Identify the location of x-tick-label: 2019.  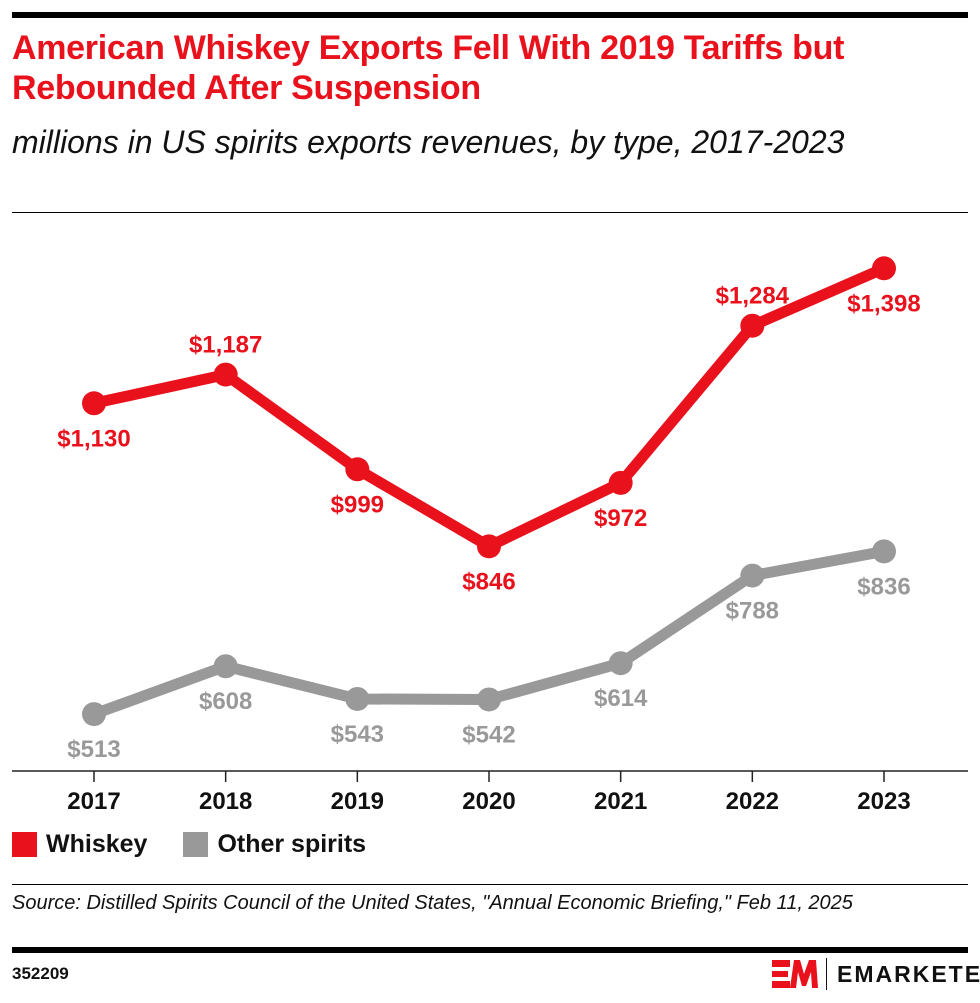
(357, 801).